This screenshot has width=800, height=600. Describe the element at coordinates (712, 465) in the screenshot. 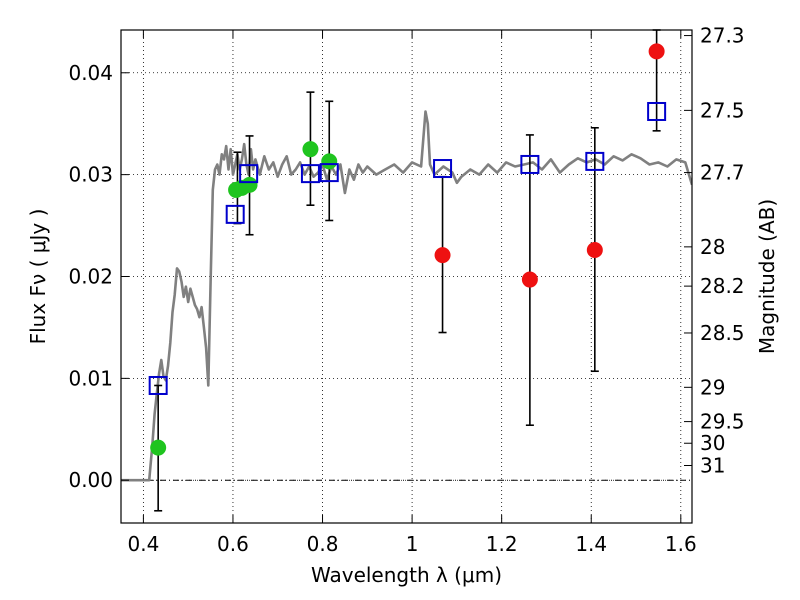

I see `y2-tick-label: 31` at that location.